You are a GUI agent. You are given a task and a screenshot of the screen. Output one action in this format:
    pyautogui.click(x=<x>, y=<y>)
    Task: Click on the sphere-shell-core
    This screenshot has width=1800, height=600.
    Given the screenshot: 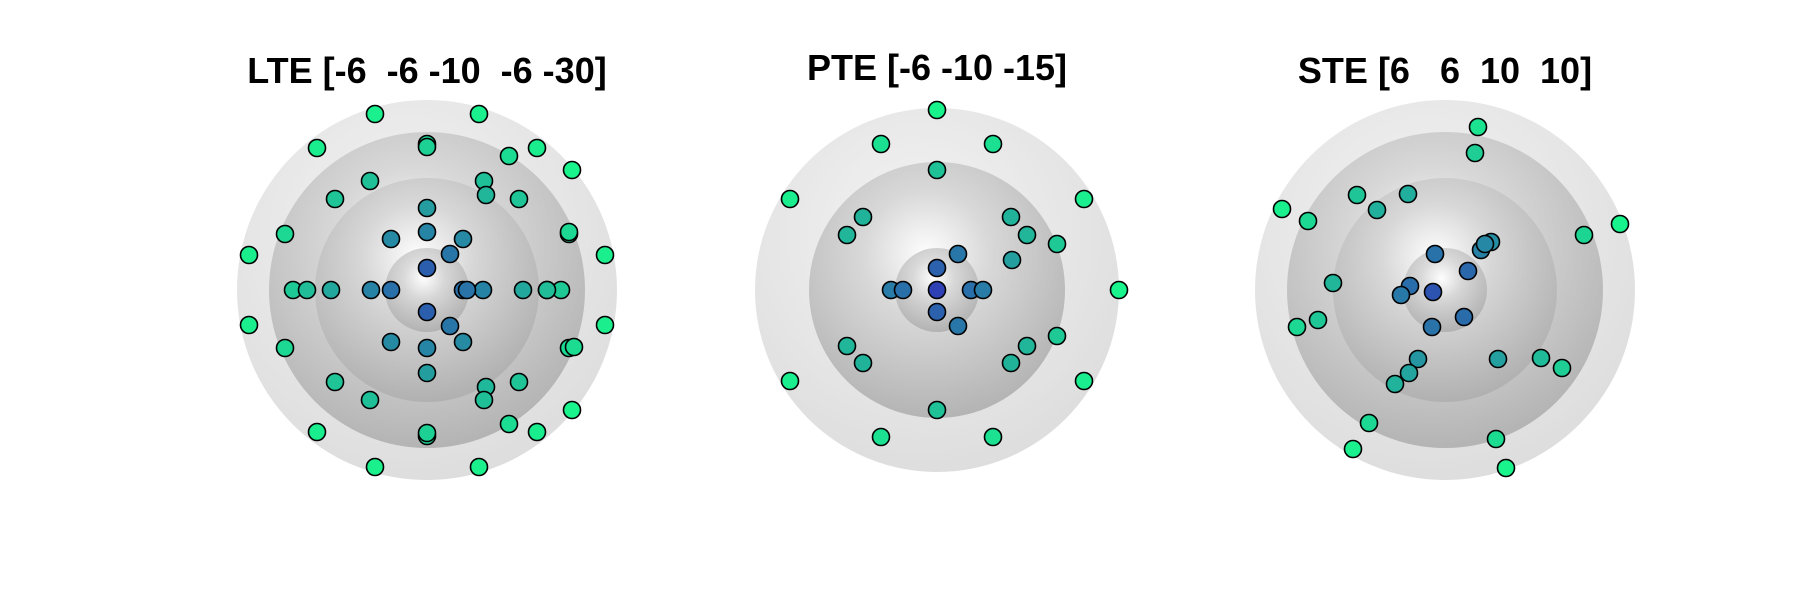 What is the action you would take?
    pyautogui.click(x=427, y=290)
    